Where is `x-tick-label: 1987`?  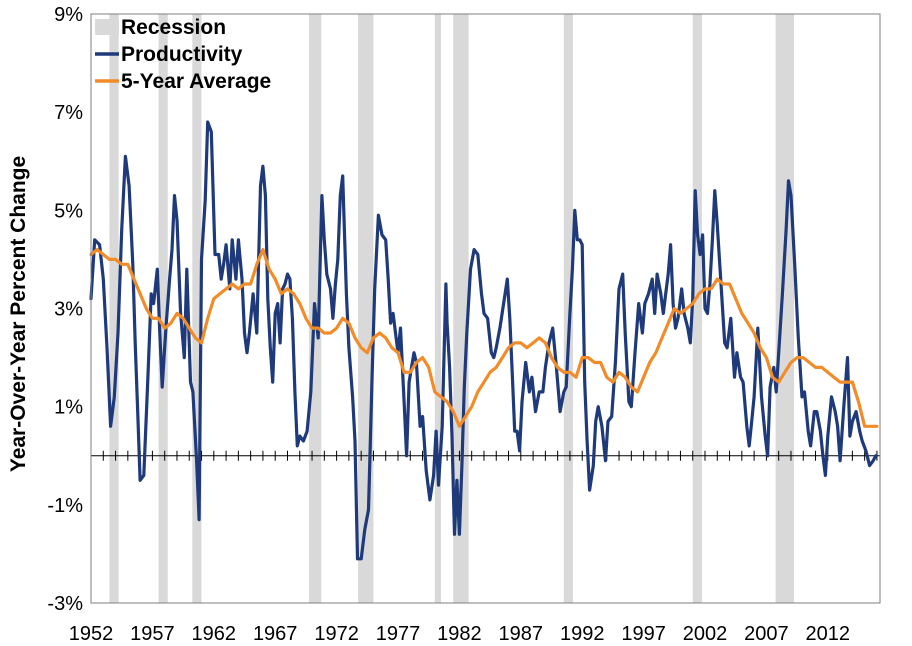 x-tick-label: 1987 is located at coordinates (521, 634).